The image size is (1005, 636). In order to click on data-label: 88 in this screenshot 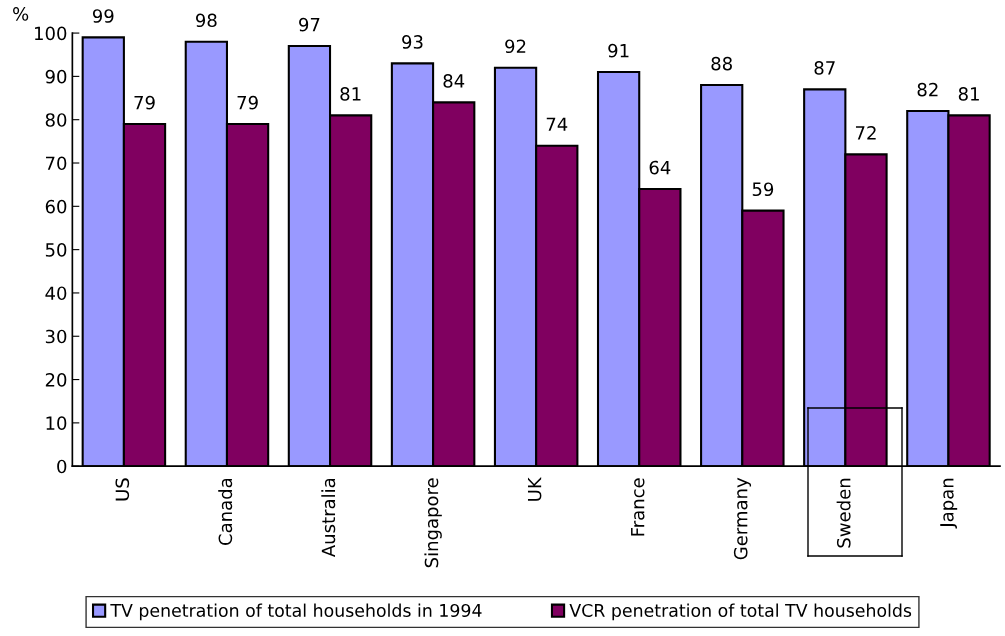, I will do `click(721, 63)`.